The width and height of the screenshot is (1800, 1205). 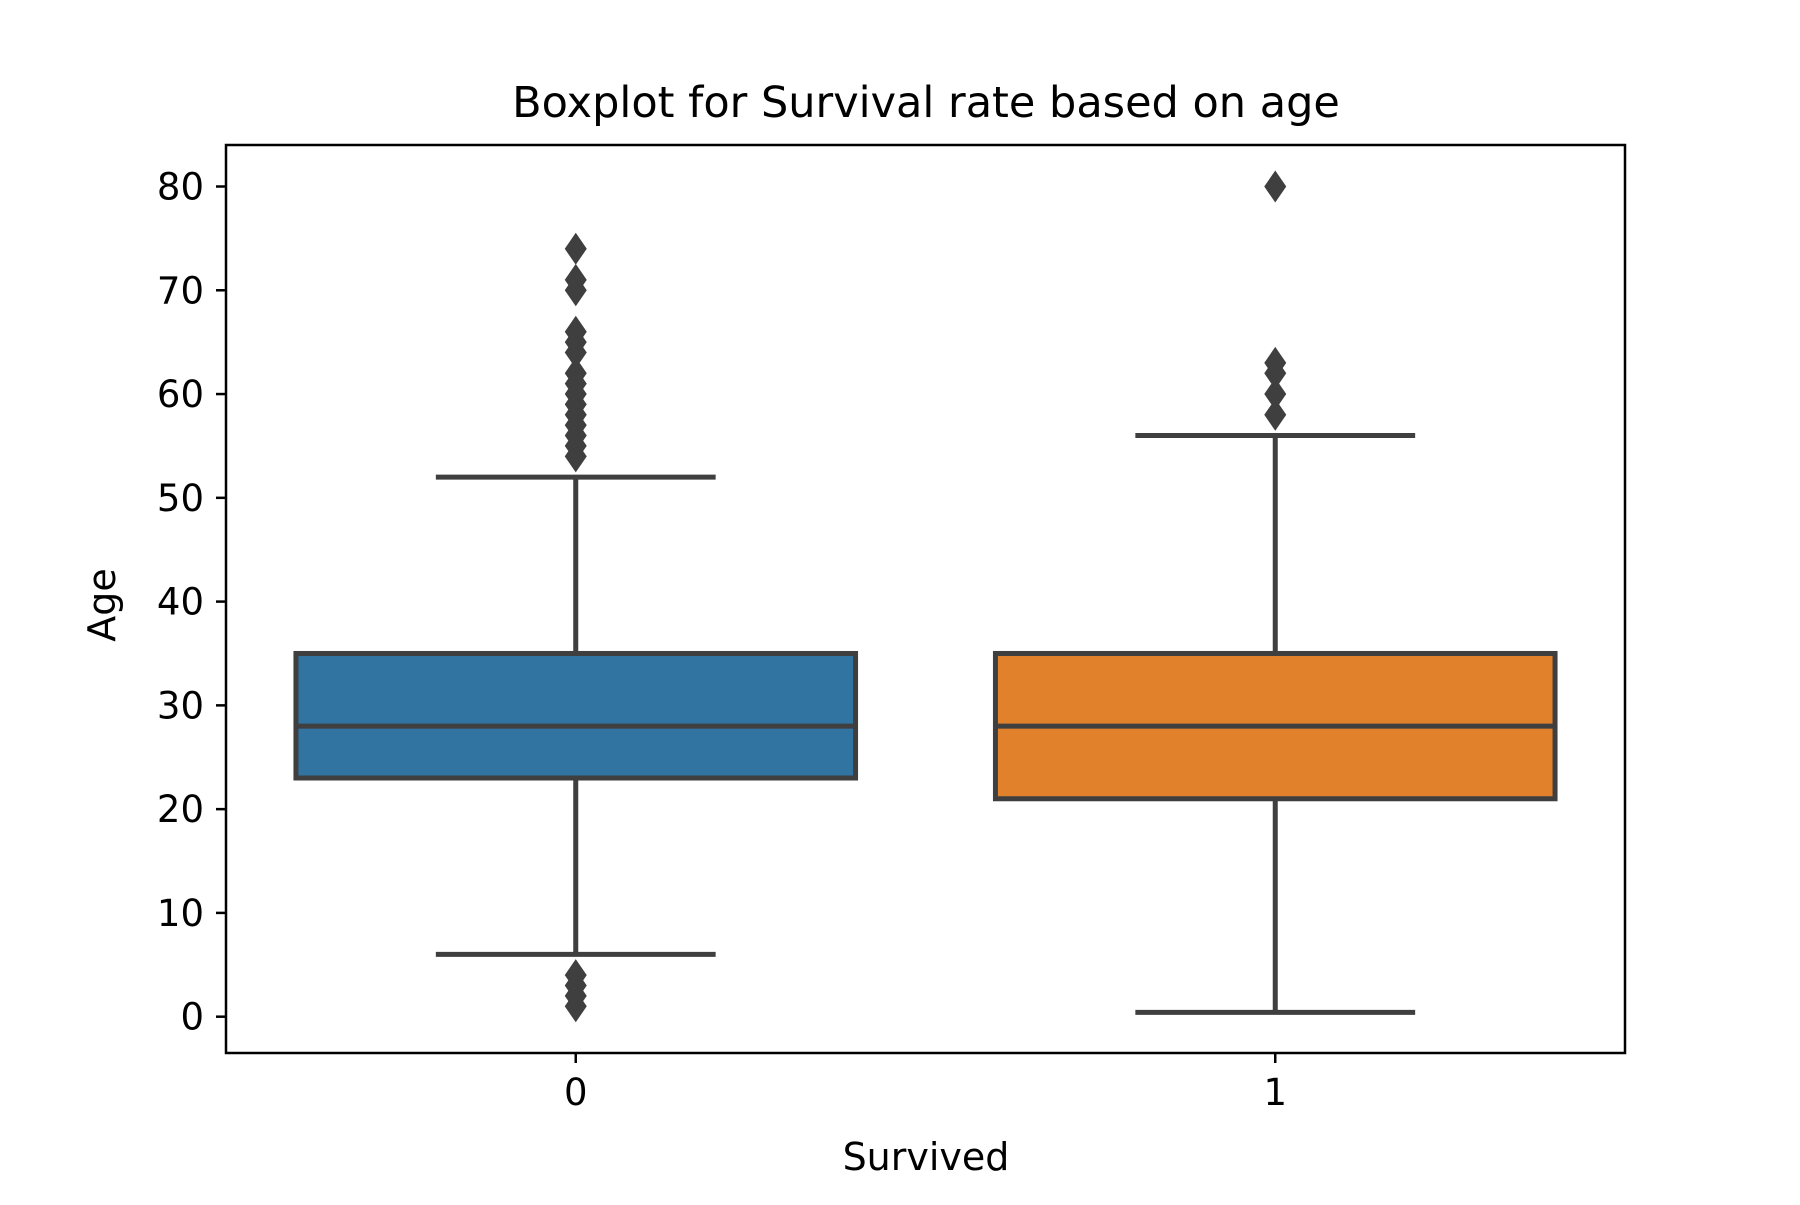 What do you see at coordinates (576, 1092) in the screenshot?
I see `x-tick-label: 0` at bounding box center [576, 1092].